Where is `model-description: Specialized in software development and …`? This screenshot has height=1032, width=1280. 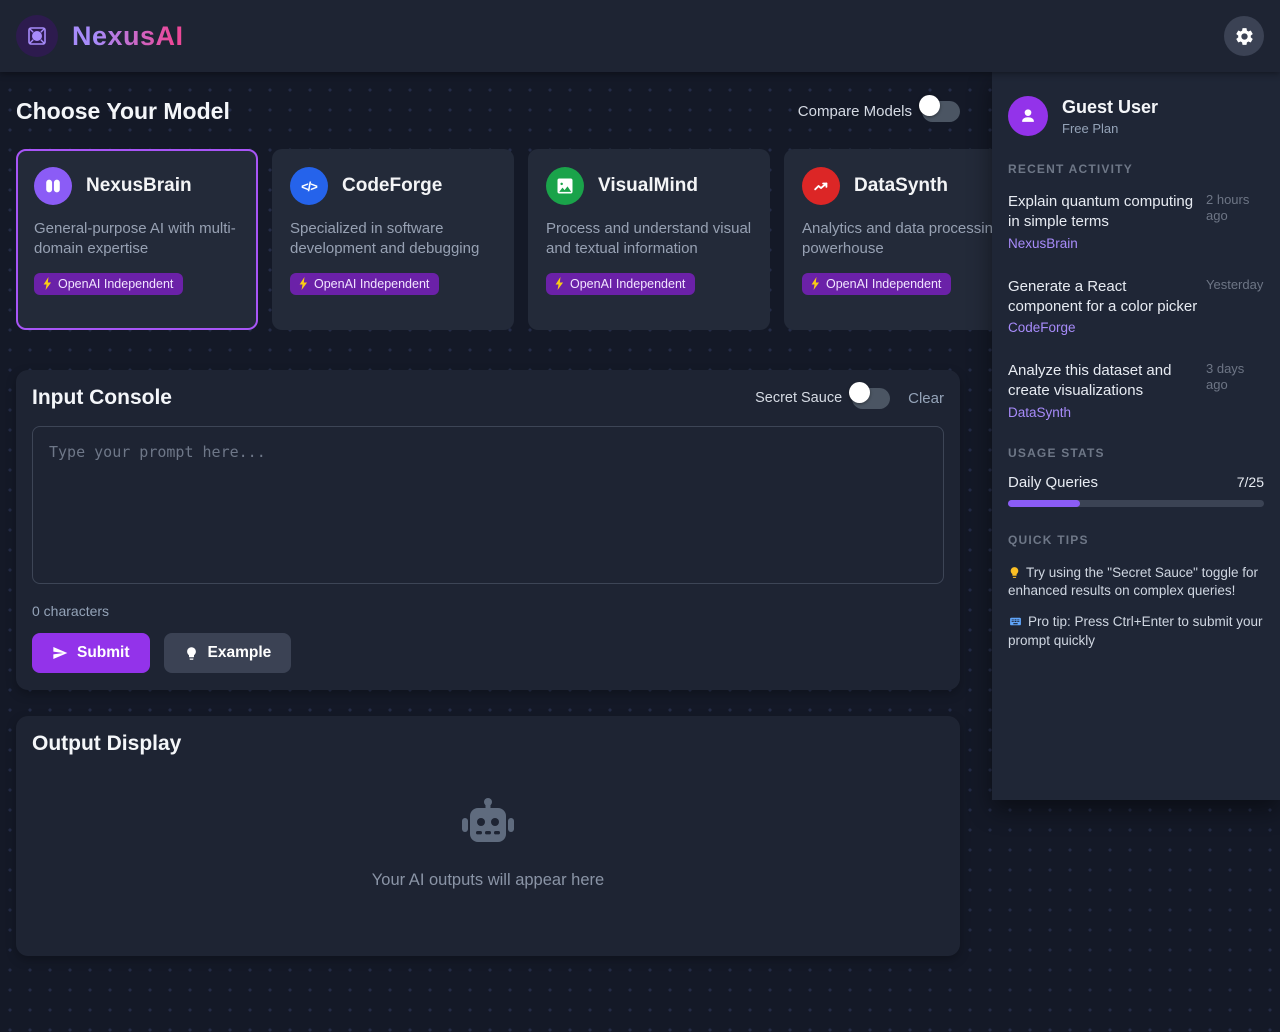
model-description: Specialized in software development and … is located at coordinates (385, 239).